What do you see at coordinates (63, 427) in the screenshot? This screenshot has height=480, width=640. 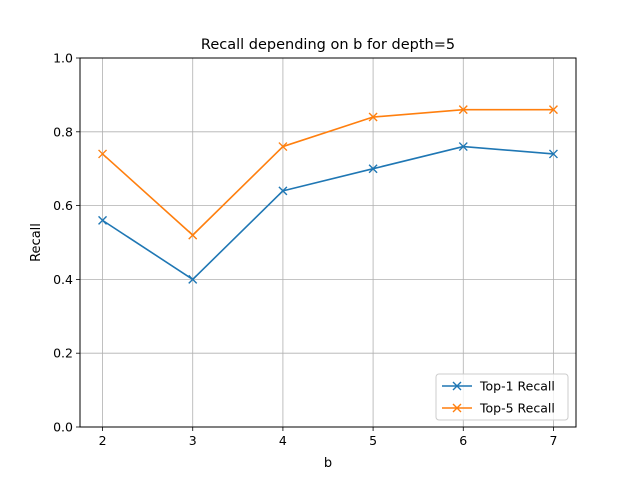 I see `y-tick-label: 0.0` at bounding box center [63, 427].